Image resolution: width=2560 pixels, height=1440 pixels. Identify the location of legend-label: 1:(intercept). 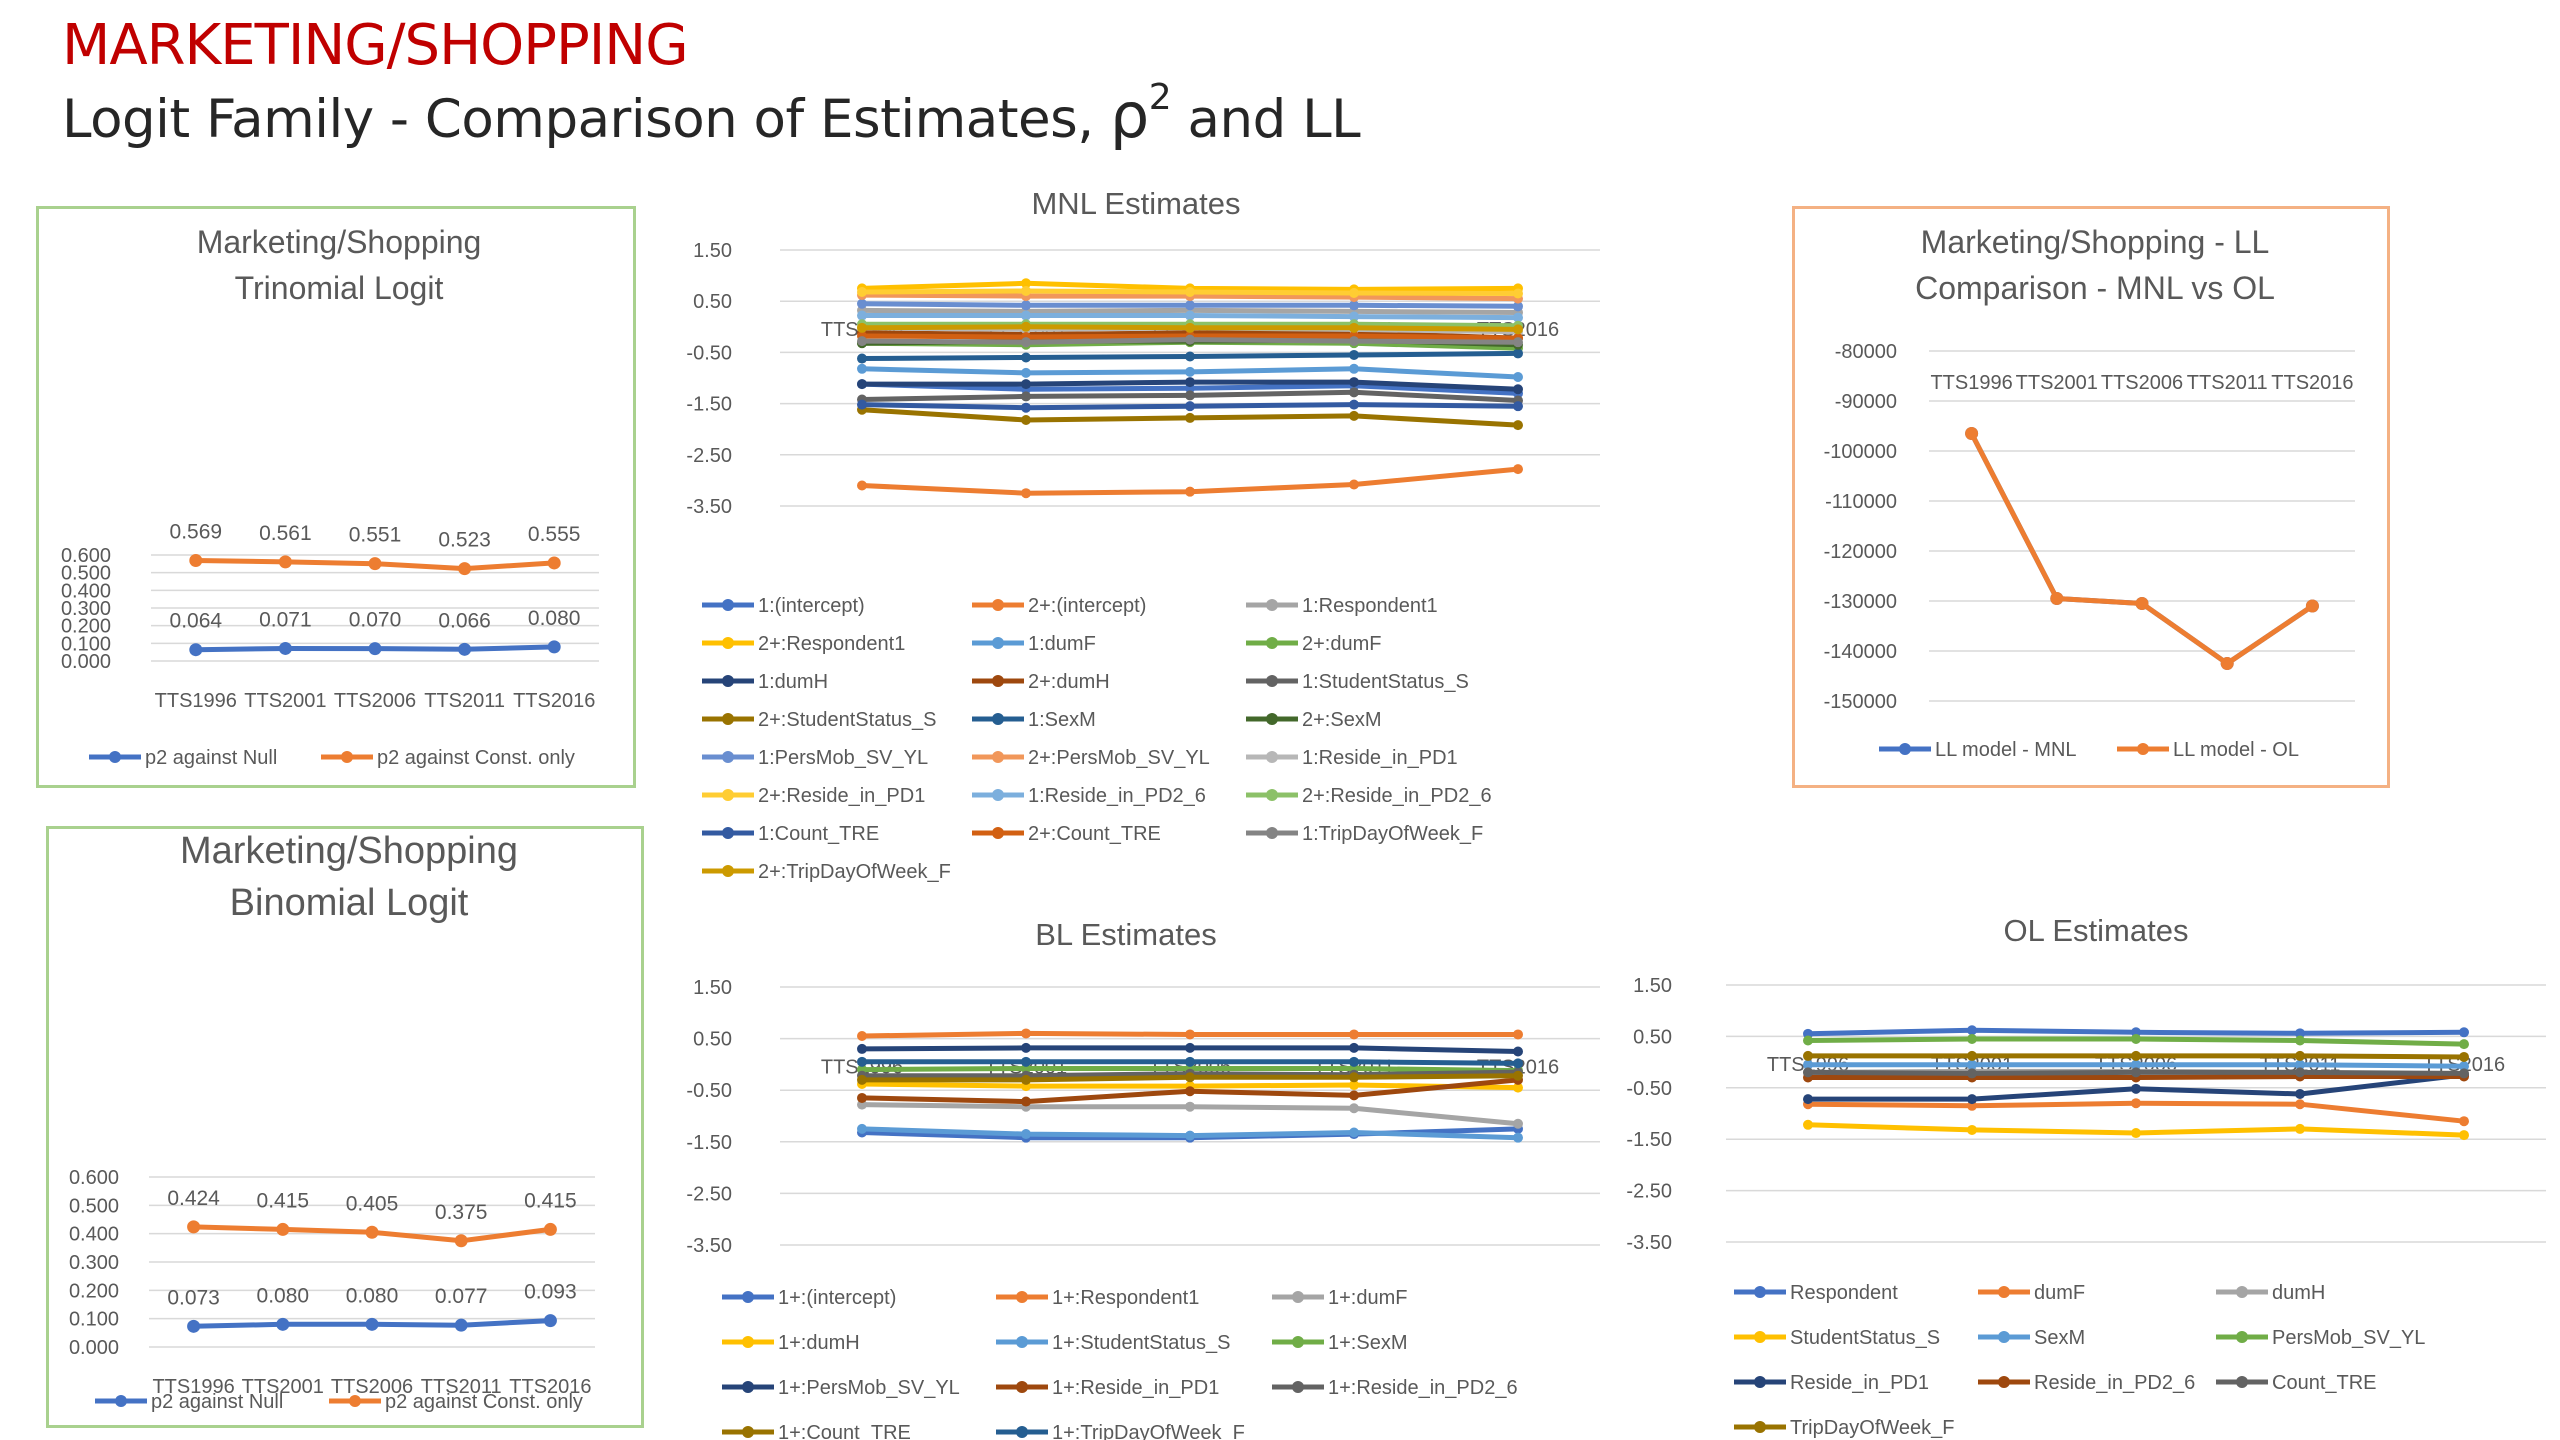
(811, 606).